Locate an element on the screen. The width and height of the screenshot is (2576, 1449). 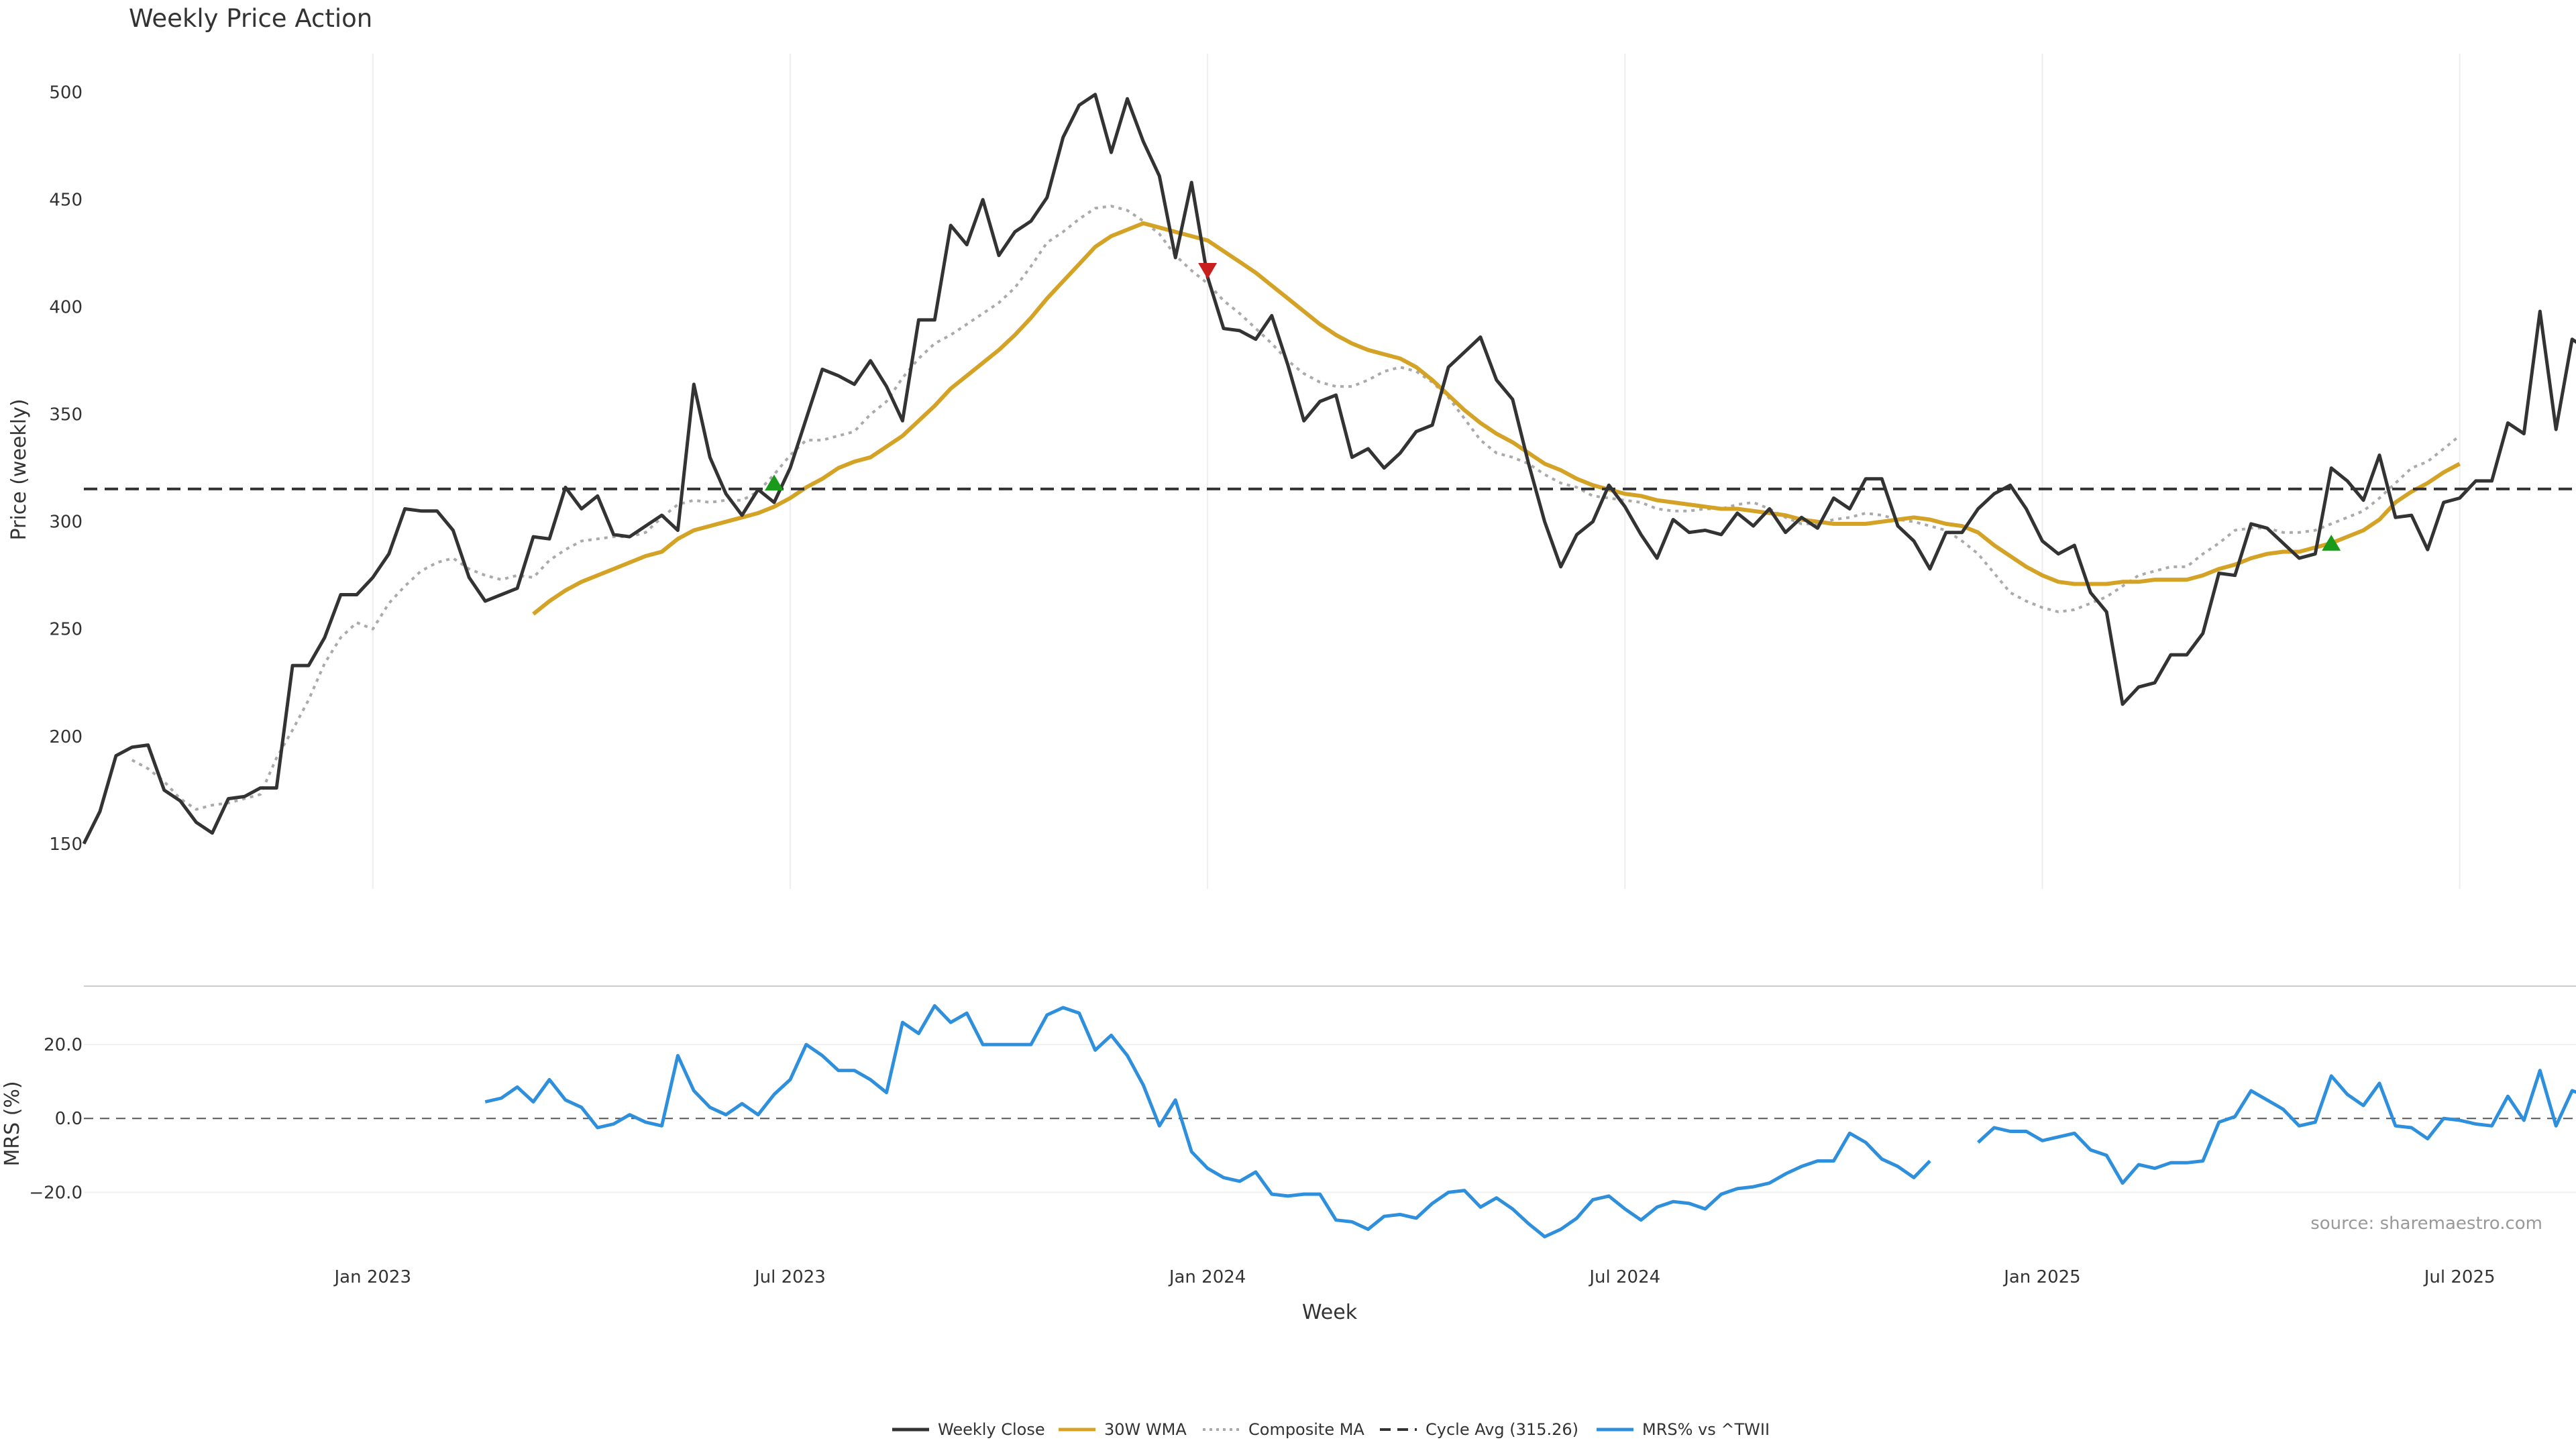
mrs-gridlines is located at coordinates (1330, 1118).